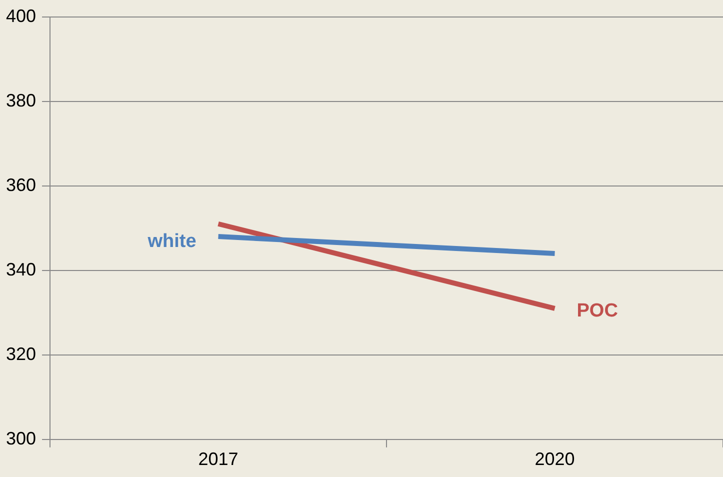 Image resolution: width=723 pixels, height=477 pixels. I want to click on y-tick-label: 400, so click(21, 16).